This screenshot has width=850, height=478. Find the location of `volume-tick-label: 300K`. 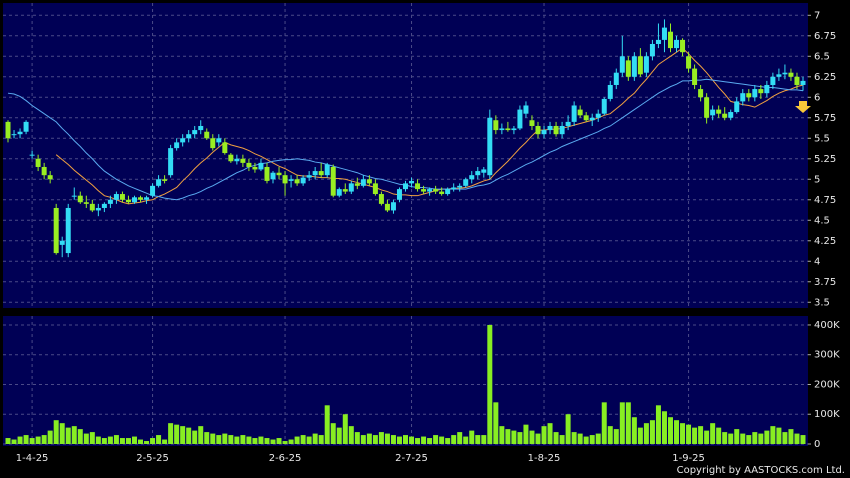

volume-tick-label: 300K is located at coordinates (827, 355).